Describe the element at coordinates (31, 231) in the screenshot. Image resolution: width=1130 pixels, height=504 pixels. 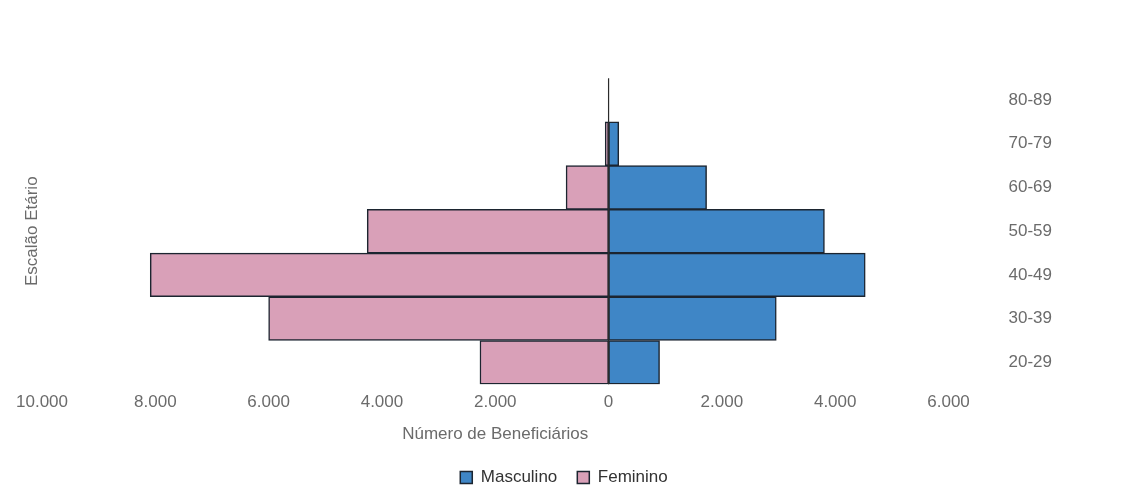
I see `y-axis-title: Escalão Etário` at that location.